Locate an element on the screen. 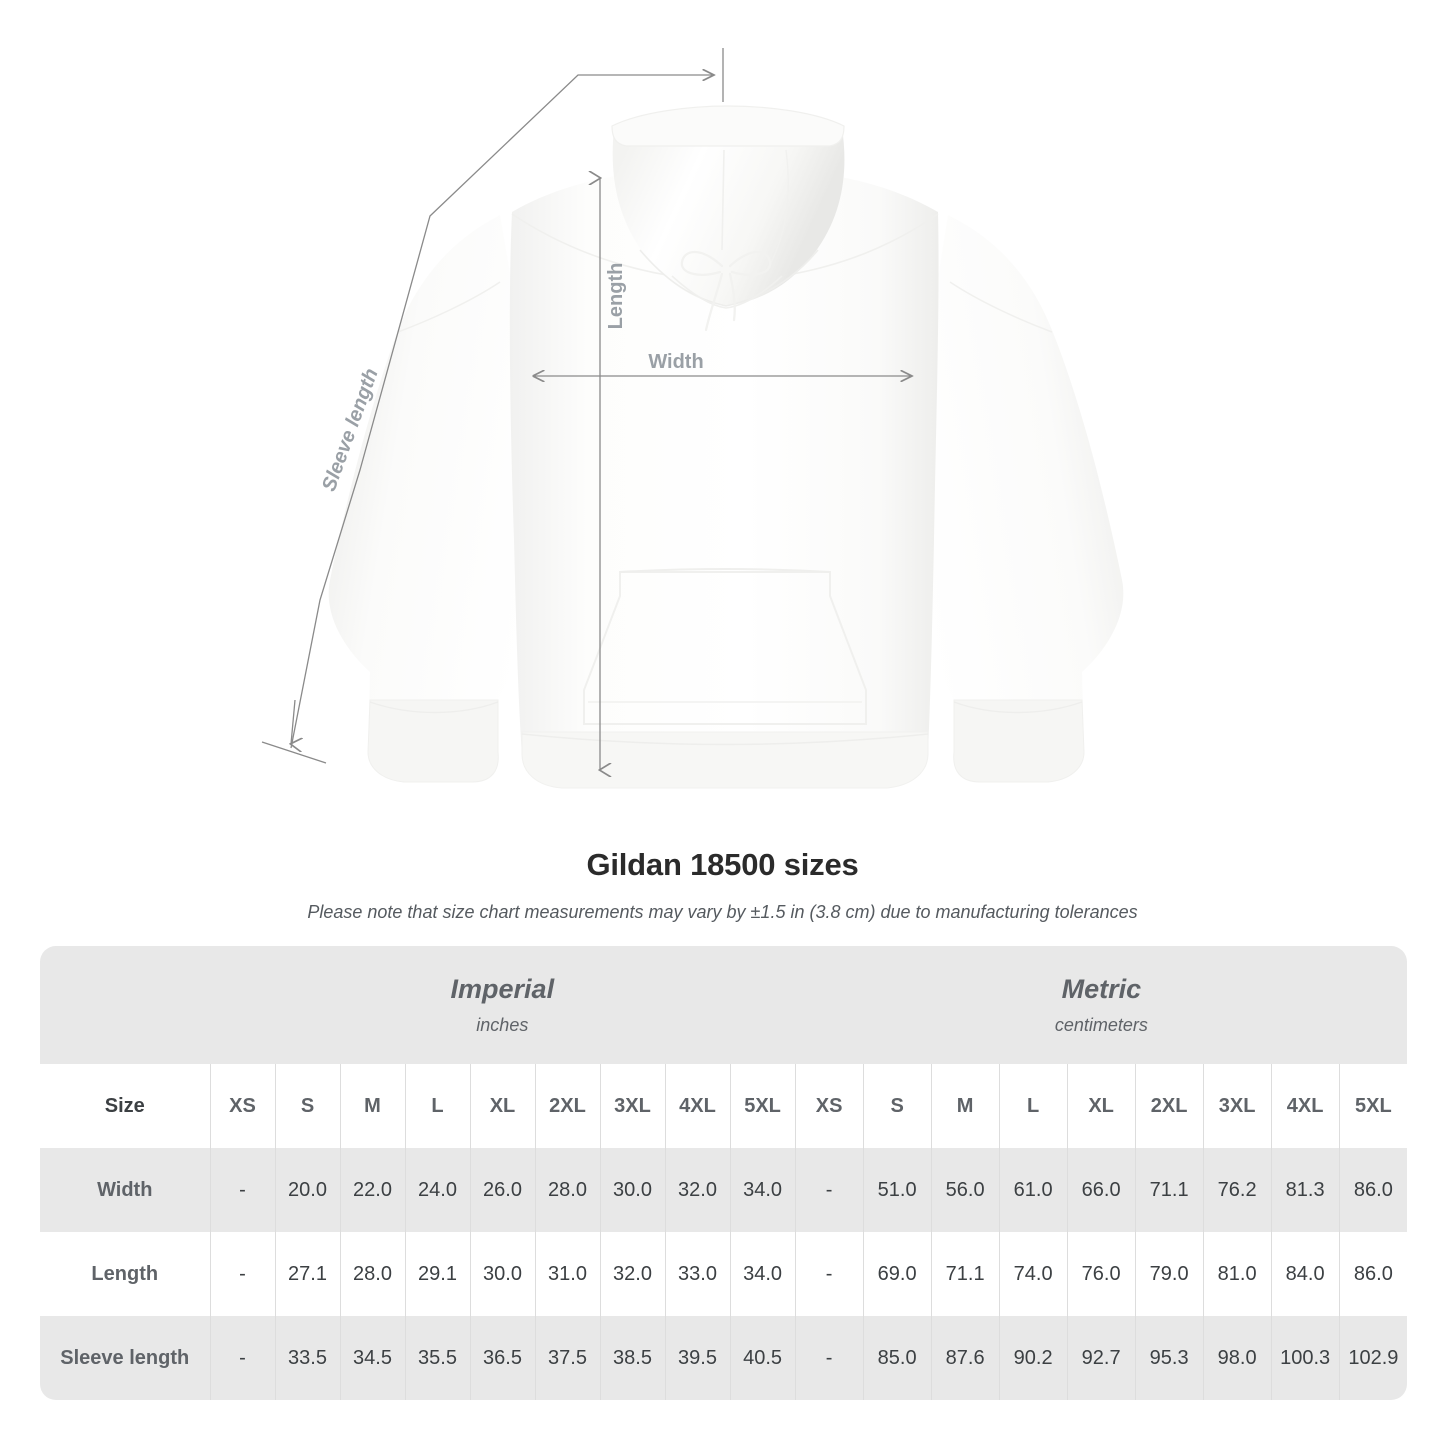 Image resolution: width=1445 pixels, height=1445 pixels. size-header-imperial-s: S is located at coordinates (307, 1106).